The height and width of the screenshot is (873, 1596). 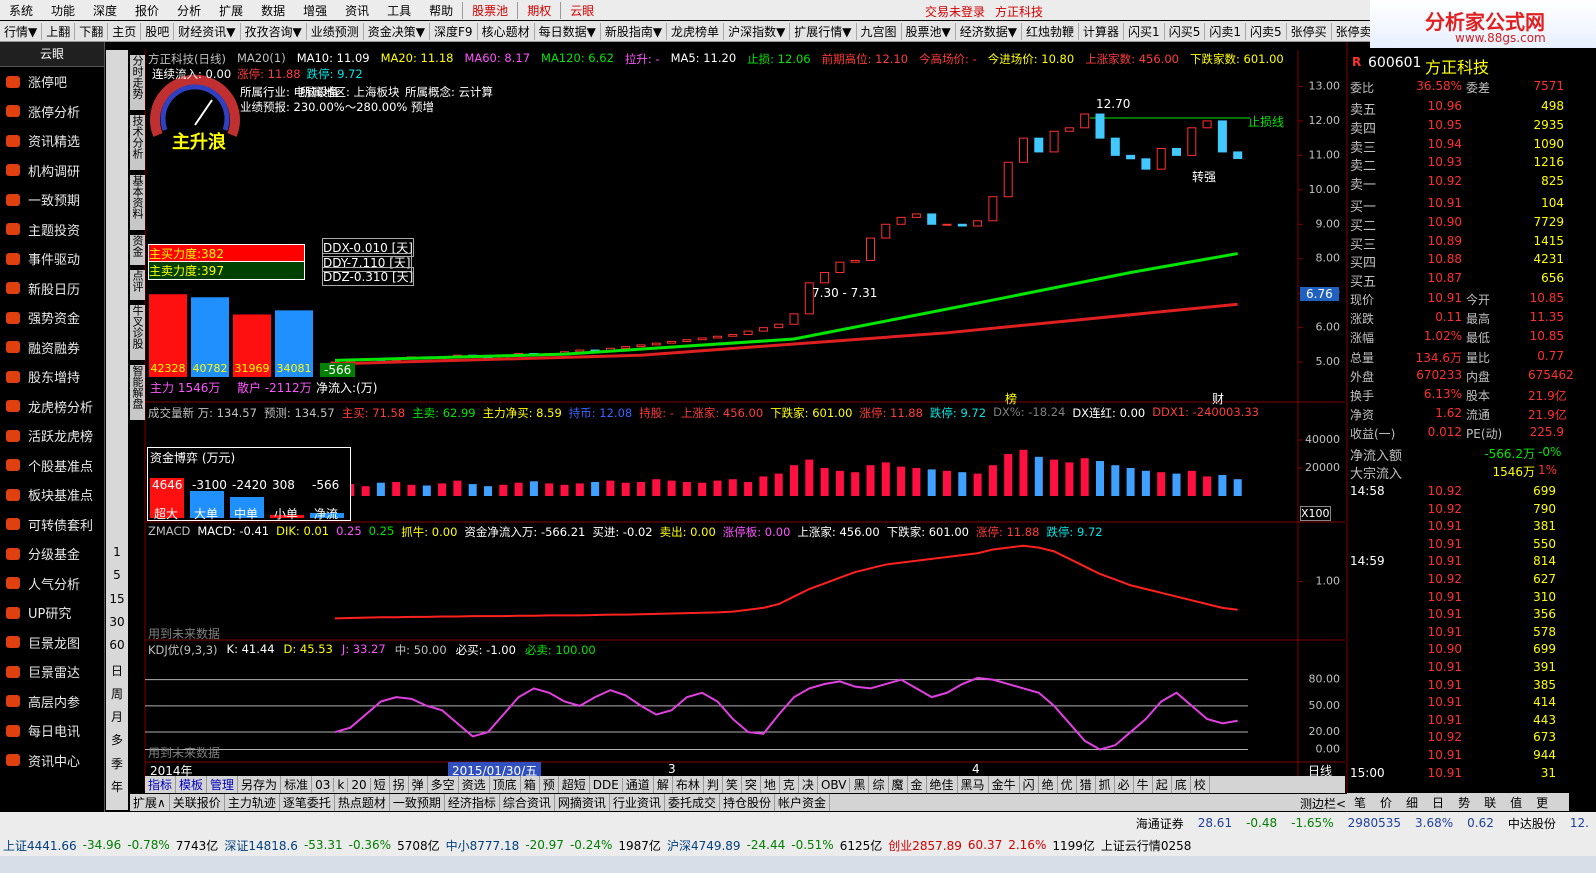 I want to click on menu-item: 深度, so click(x=105, y=10).